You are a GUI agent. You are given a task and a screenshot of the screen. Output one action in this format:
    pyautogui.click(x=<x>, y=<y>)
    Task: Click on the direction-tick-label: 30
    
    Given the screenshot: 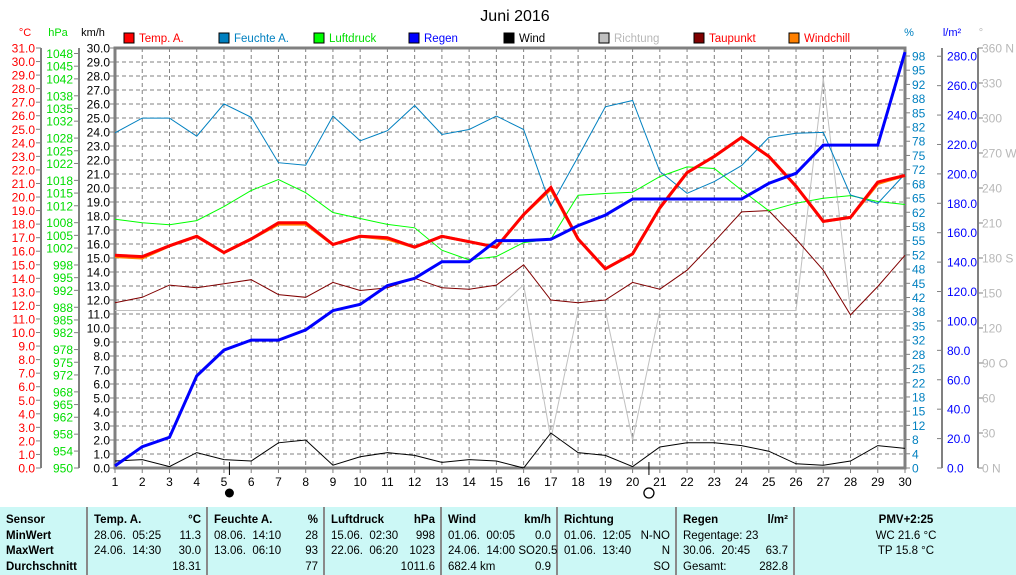 What is the action you would take?
    pyautogui.click(x=989, y=434)
    